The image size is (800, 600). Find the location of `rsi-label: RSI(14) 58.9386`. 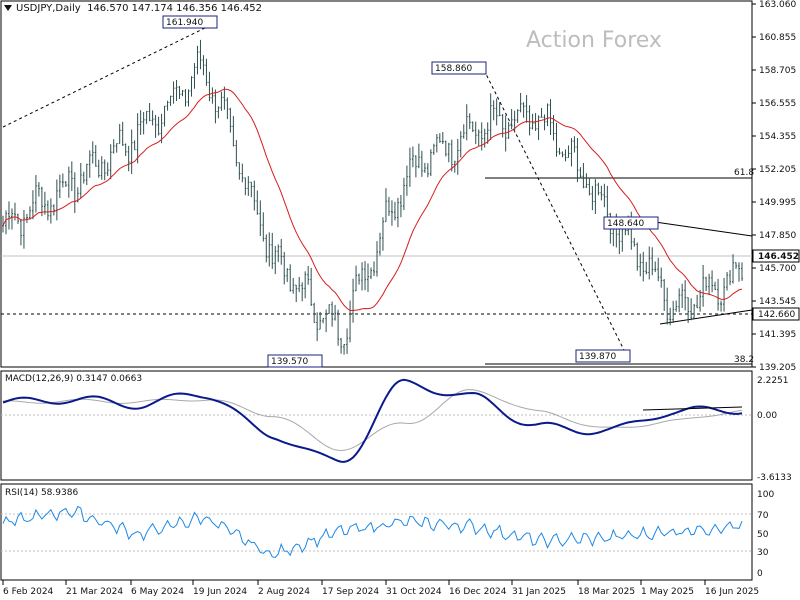

rsi-label: RSI(14) 58.9386 is located at coordinates (42, 493).